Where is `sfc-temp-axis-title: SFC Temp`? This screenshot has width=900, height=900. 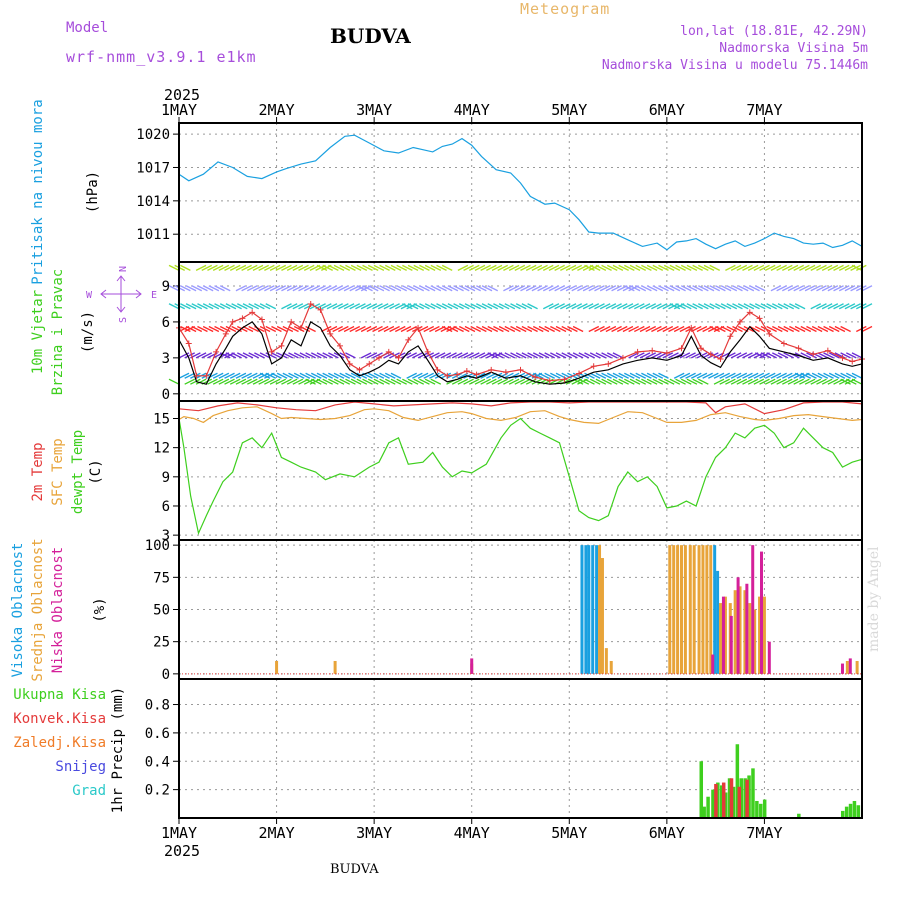
sfc-temp-axis-title: SFC Temp is located at coordinates (58, 471).